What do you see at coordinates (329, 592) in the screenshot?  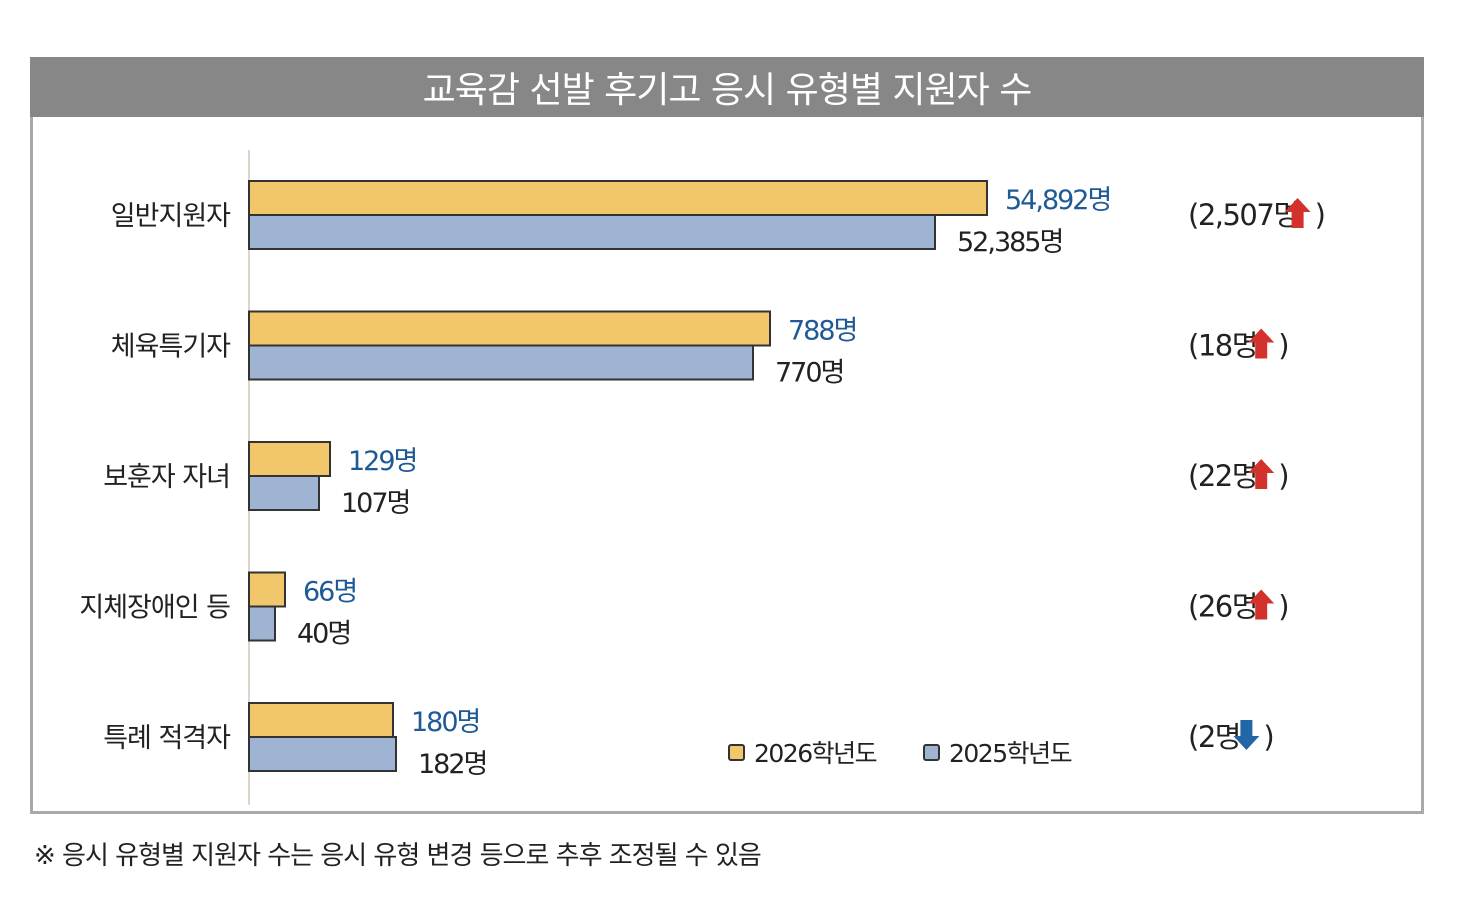 I see `data-label: 66명` at bounding box center [329, 592].